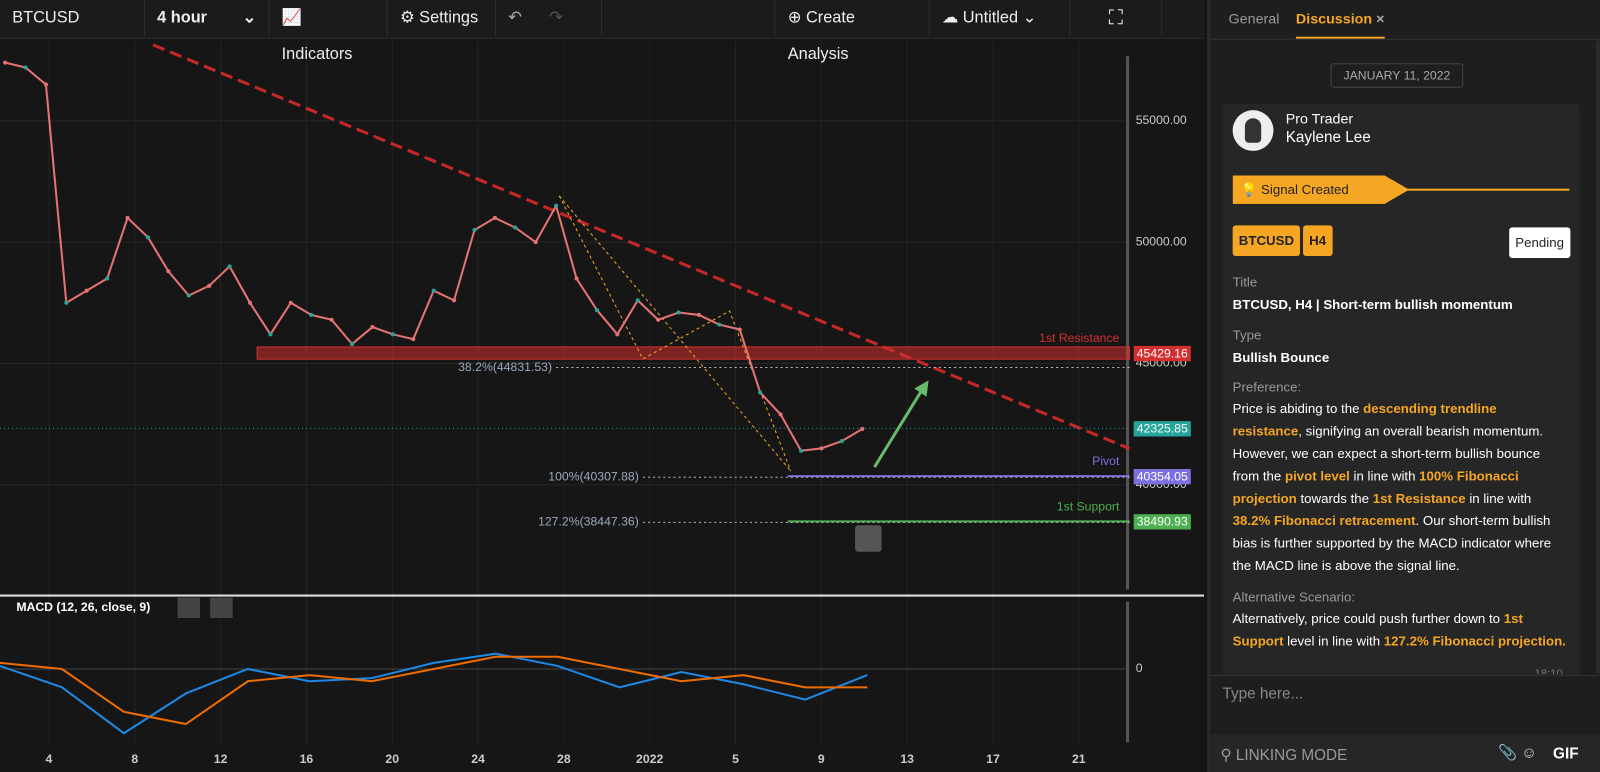 This screenshot has width=1600, height=772. Describe the element at coordinates (1317, 476) in the screenshot. I see `highlight-text: pivot level` at that location.